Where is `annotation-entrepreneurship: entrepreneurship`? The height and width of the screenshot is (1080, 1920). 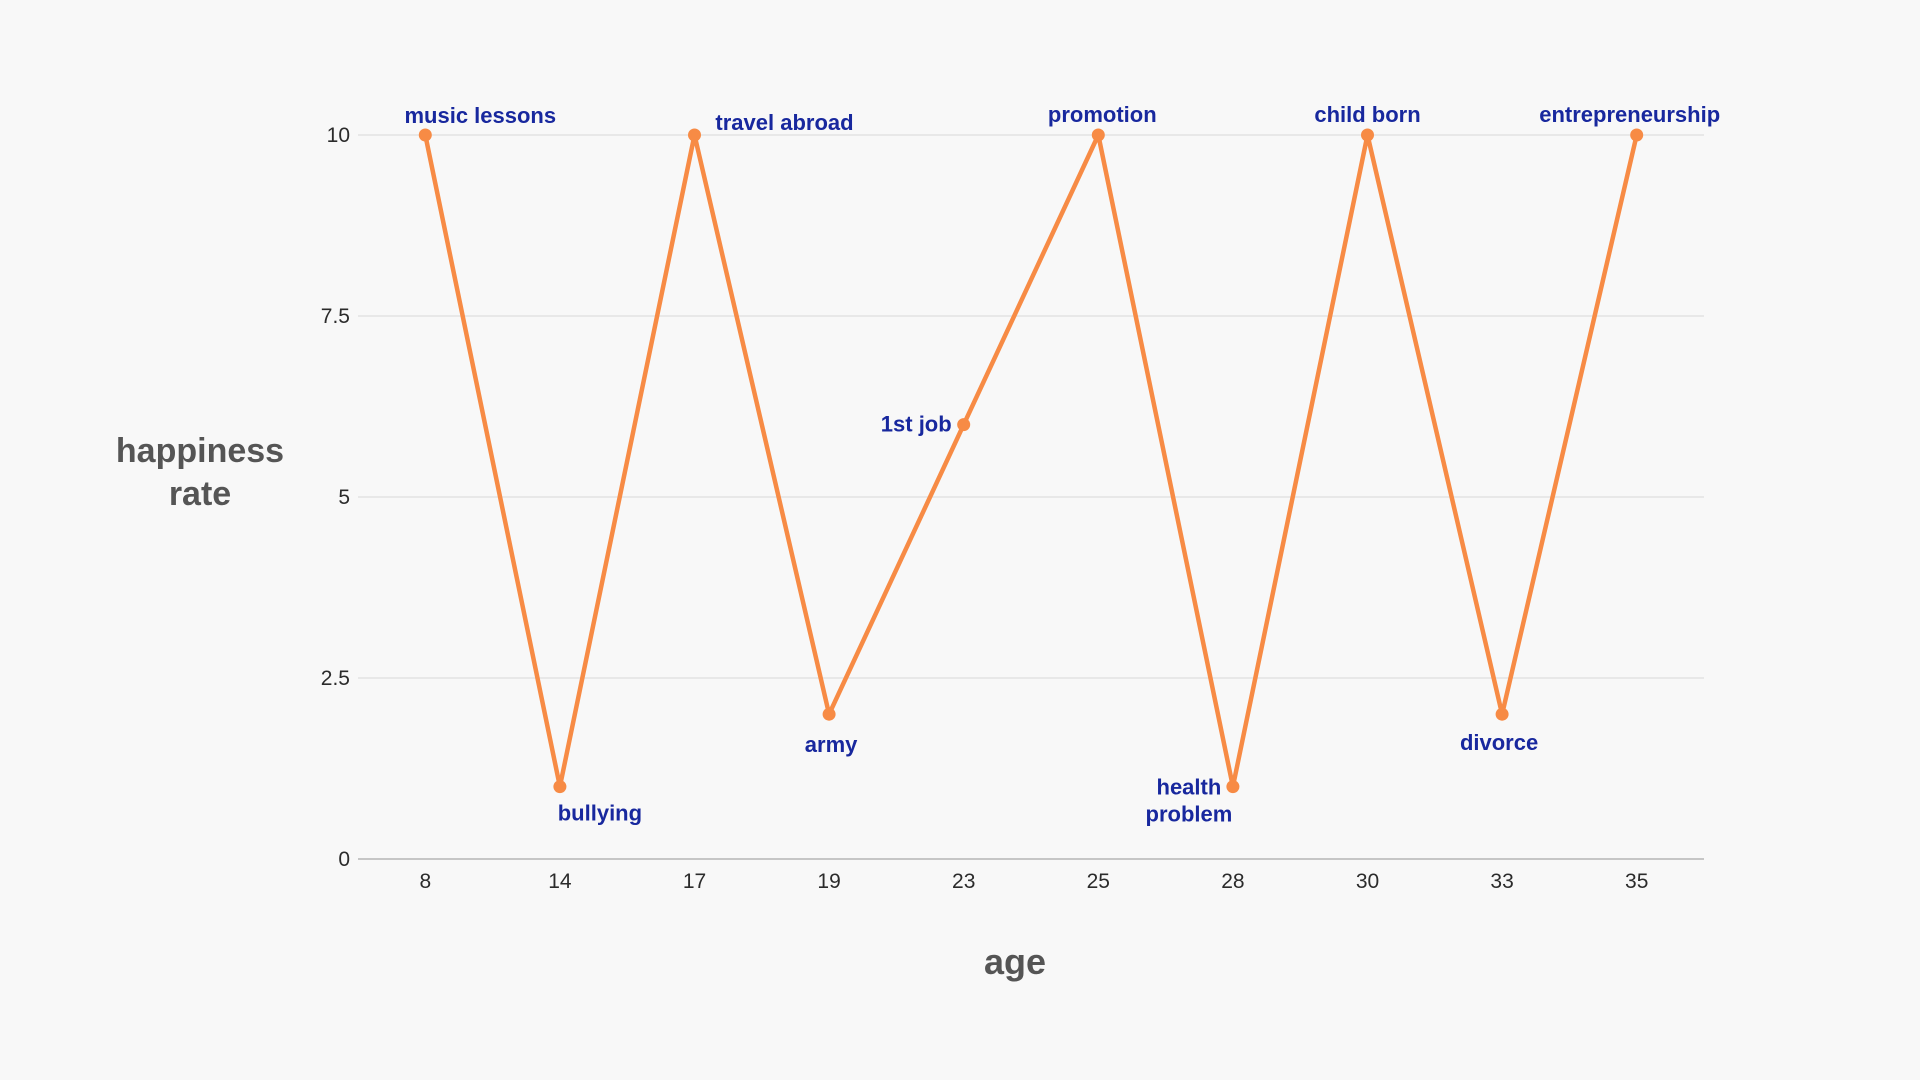
annotation-entrepreneurship: entrepreneurship is located at coordinates (1629, 114).